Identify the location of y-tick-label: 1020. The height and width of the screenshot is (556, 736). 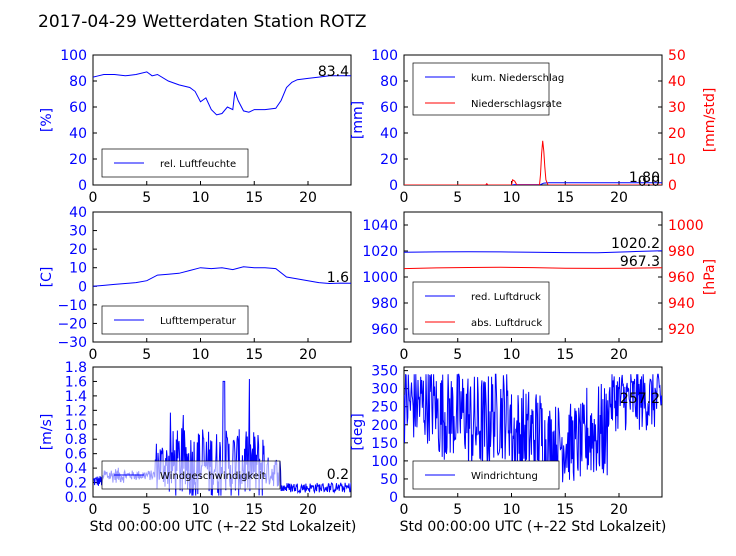
(380, 252).